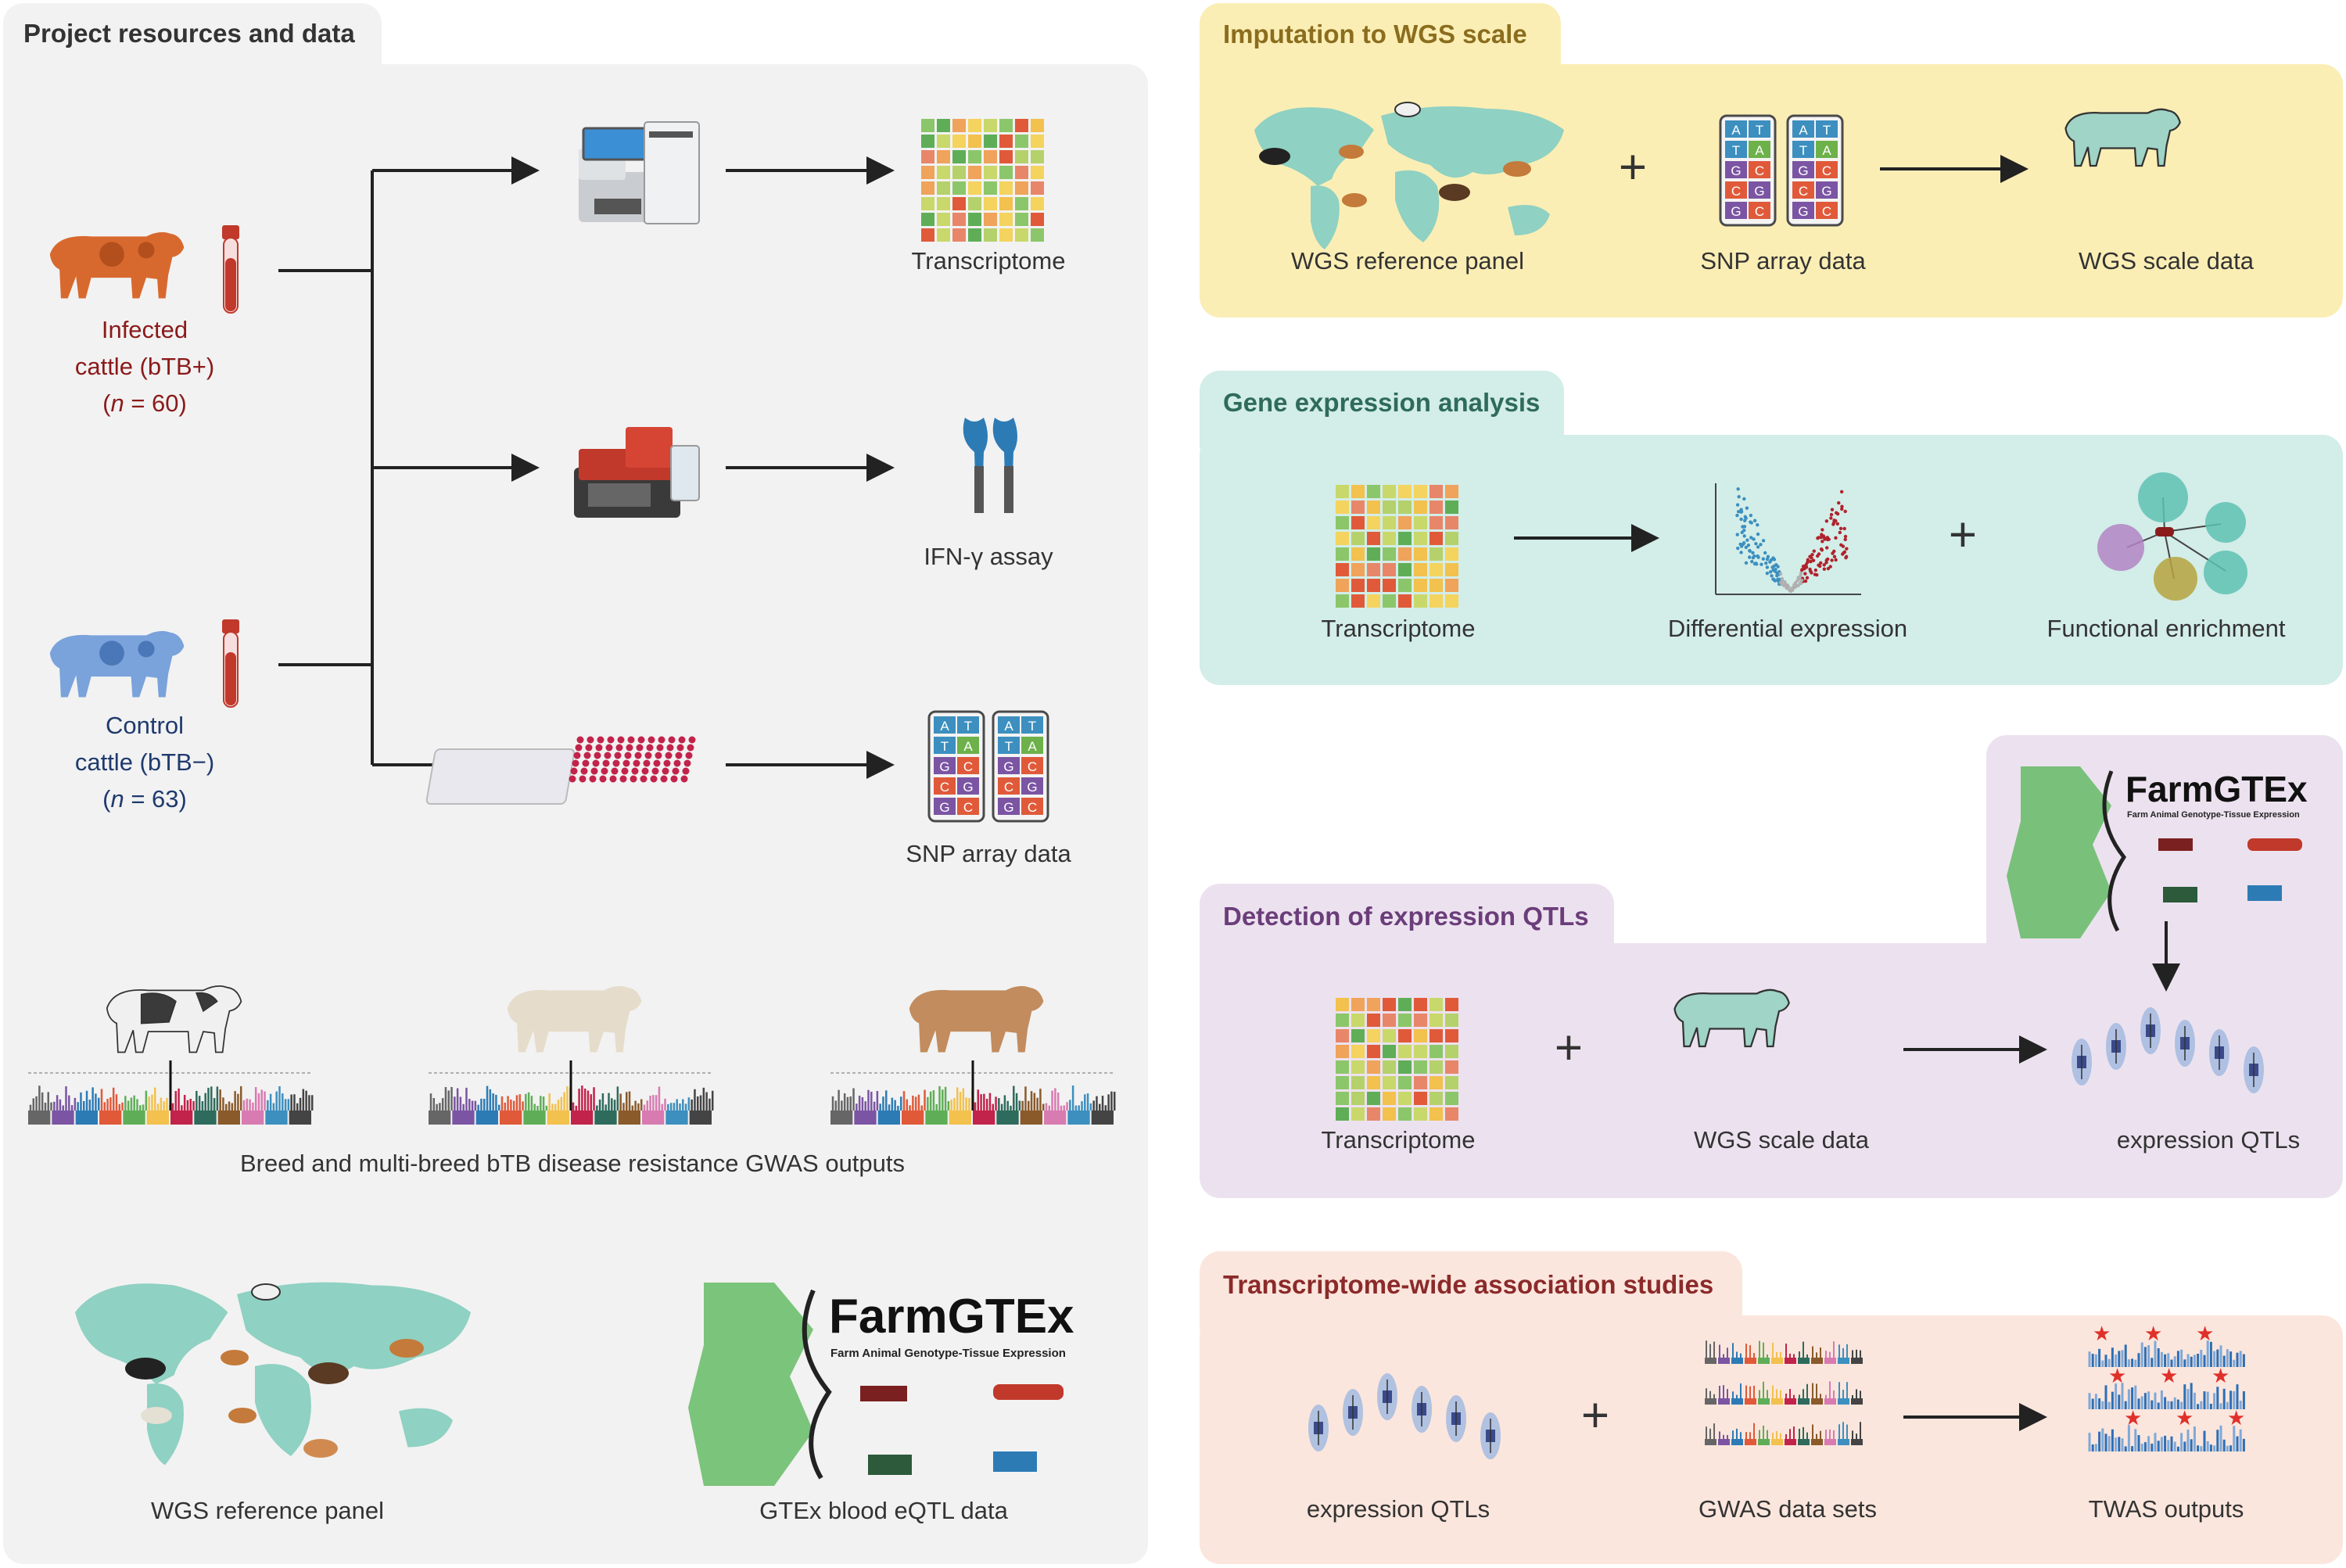 The height and width of the screenshot is (1568, 2346). What do you see at coordinates (1398, 1140) in the screenshot?
I see `eqtl-item-1: Transcriptome` at bounding box center [1398, 1140].